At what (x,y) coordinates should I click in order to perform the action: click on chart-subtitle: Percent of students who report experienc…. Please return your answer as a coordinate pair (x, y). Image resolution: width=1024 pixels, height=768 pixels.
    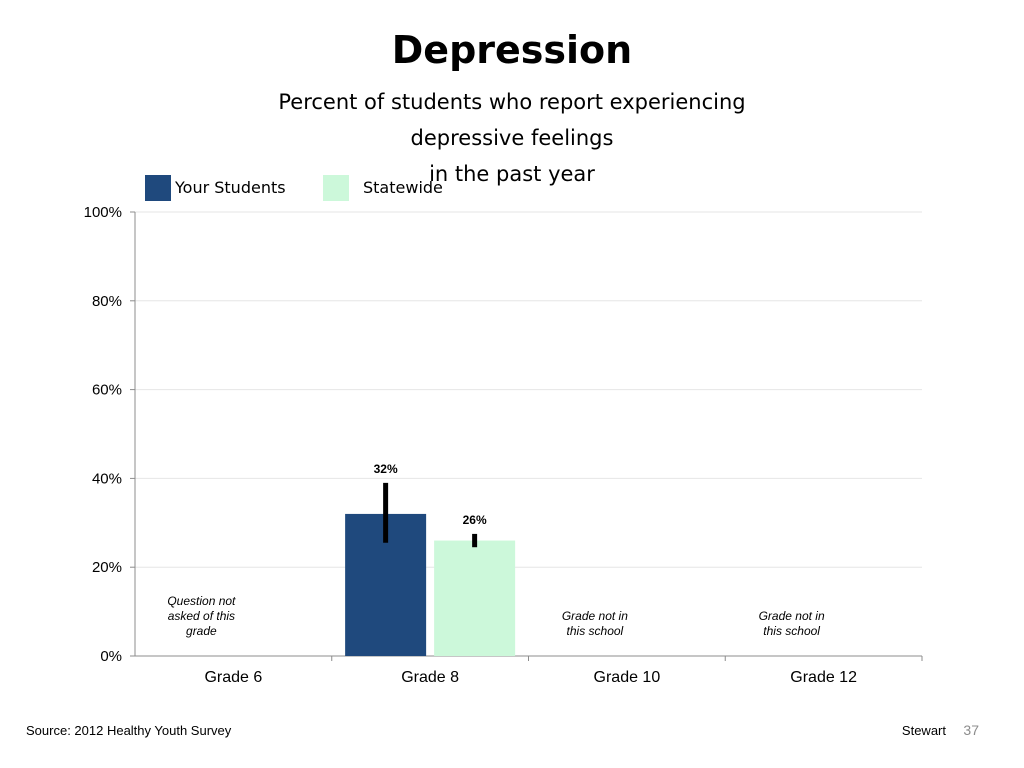
    Looking at the image, I should click on (512, 138).